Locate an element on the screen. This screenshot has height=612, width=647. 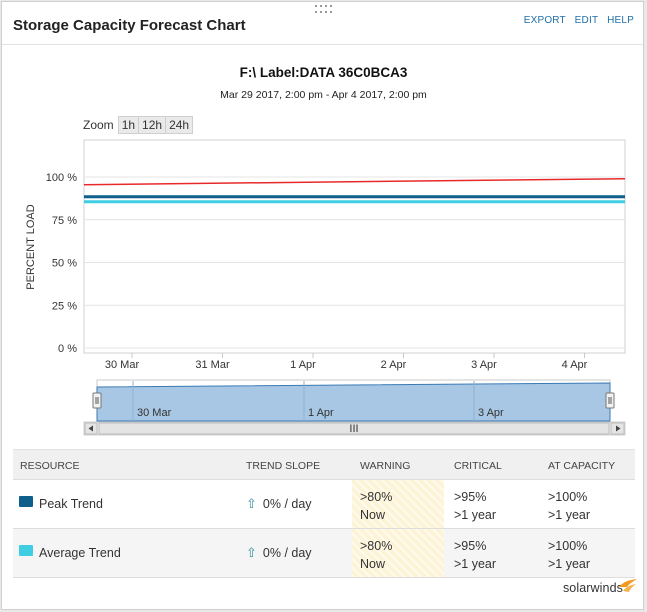
zoom-24h-button: 24h is located at coordinates (179, 125).